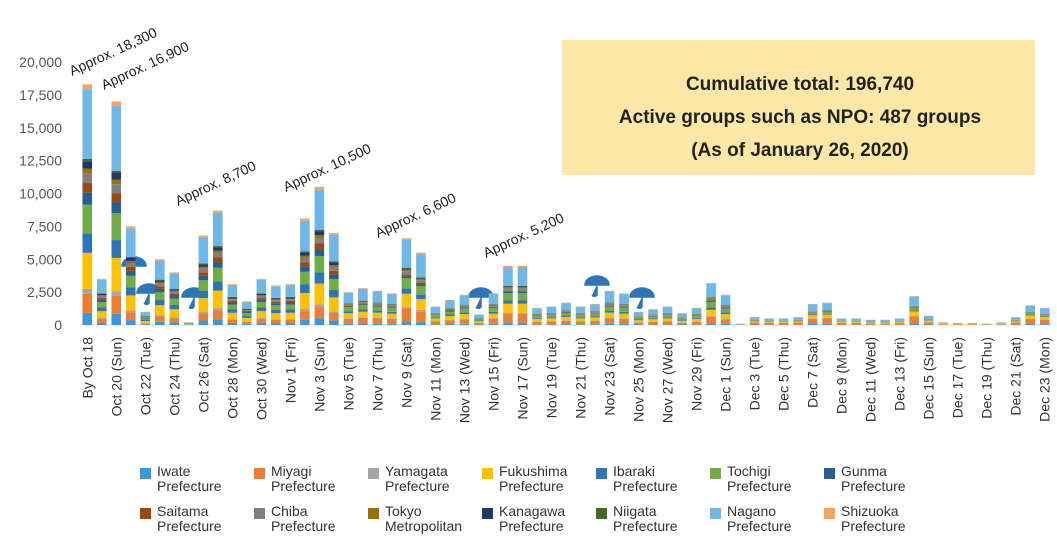  Describe the element at coordinates (759, 518) in the screenshot. I see `legend-label: Nagano Prefecture` at that location.